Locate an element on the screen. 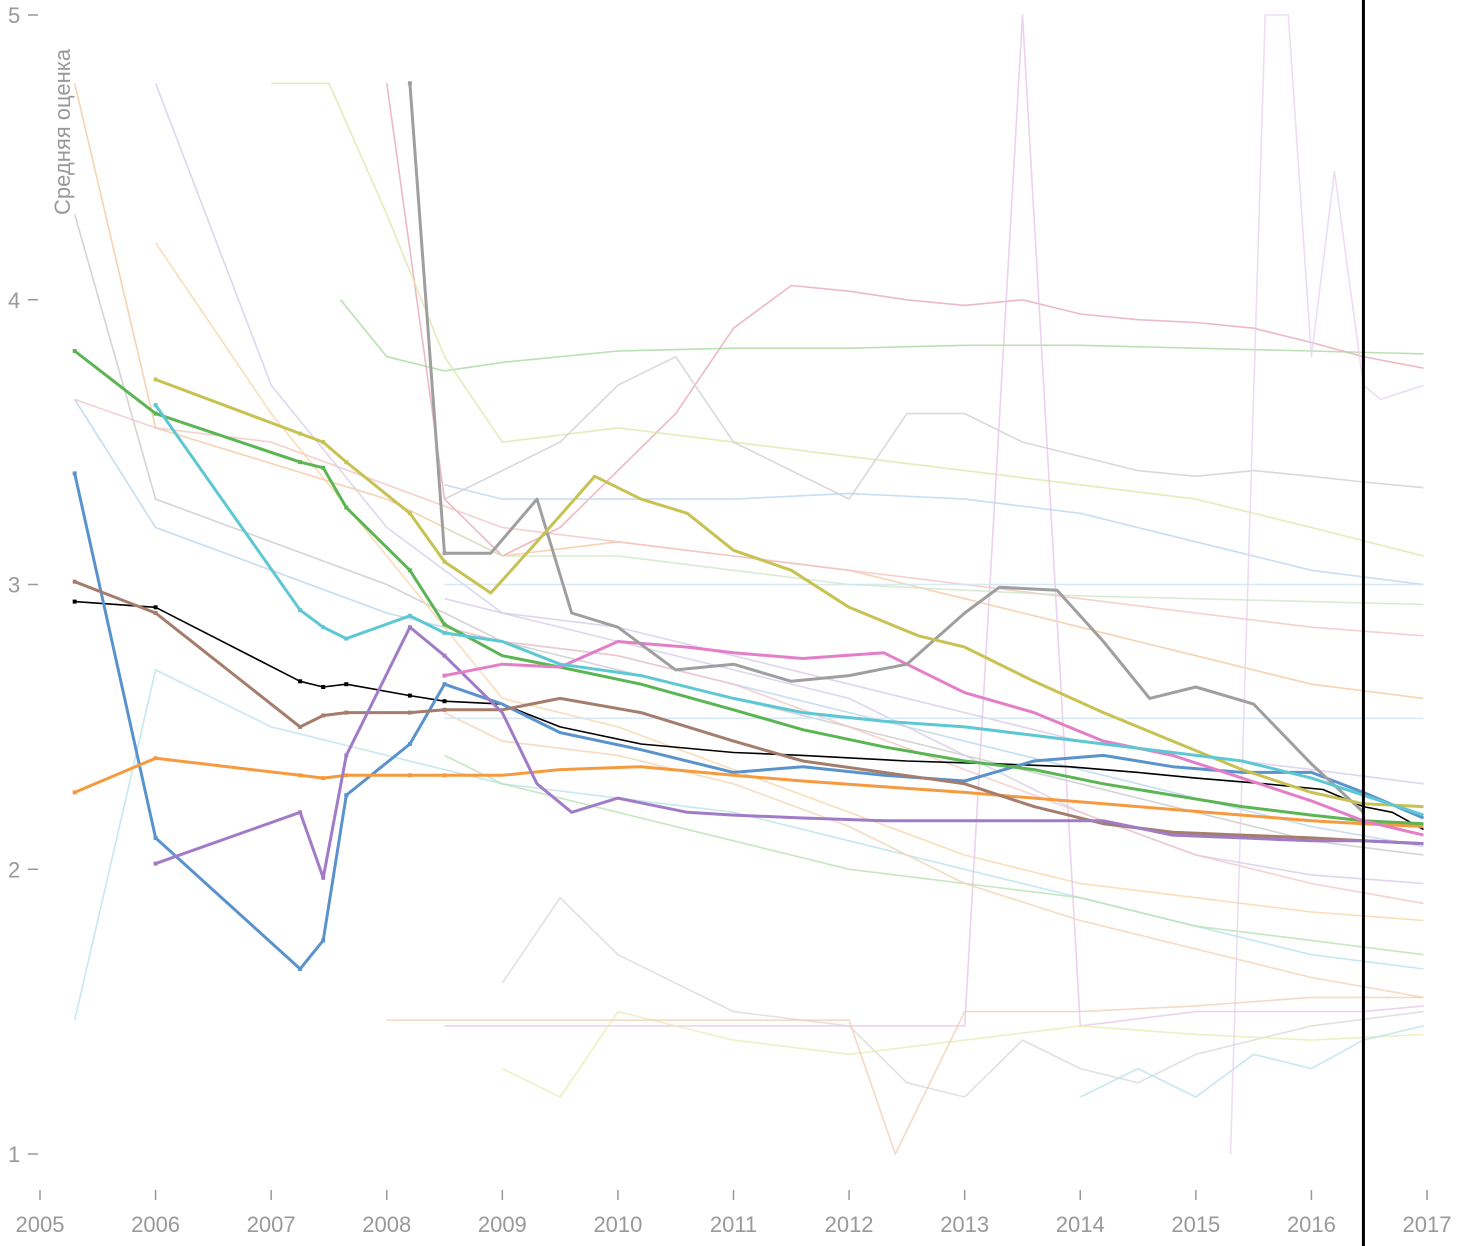  x-tick-label-2010: 2010 is located at coordinates (617, 1224).